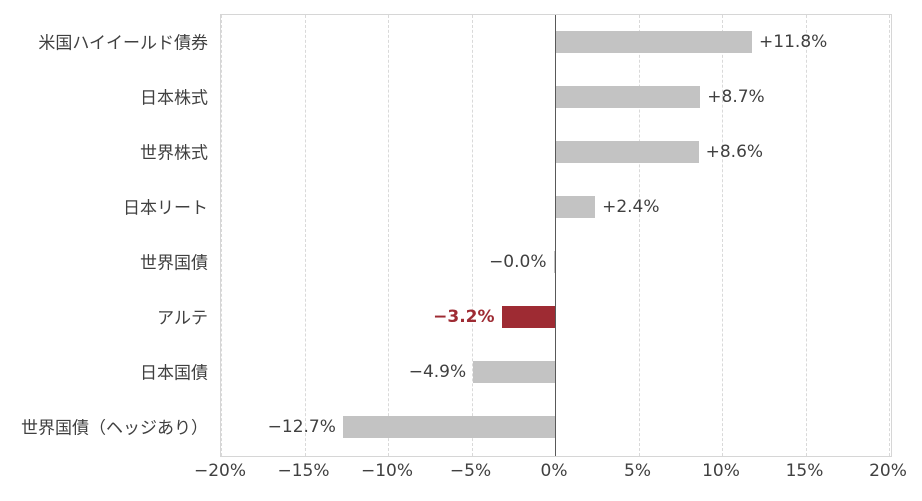  What do you see at coordinates (303, 471) in the screenshot?
I see `x-tick-label: −15%` at bounding box center [303, 471].